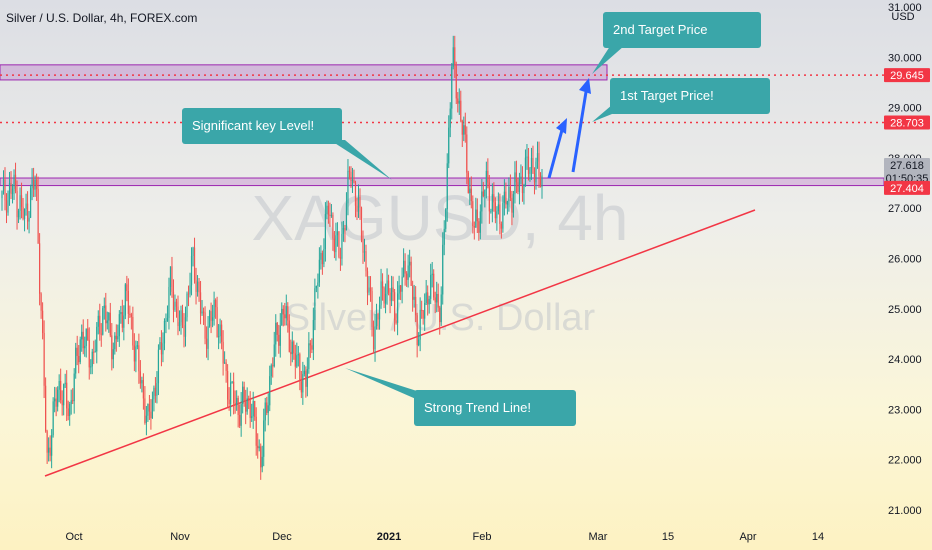 This screenshot has width=932, height=550. Describe the element at coordinates (444, 537) in the screenshot. I see `time-axis: Oct Nov Dec 2021 Feb Mar 15 Apr 14` at that location.